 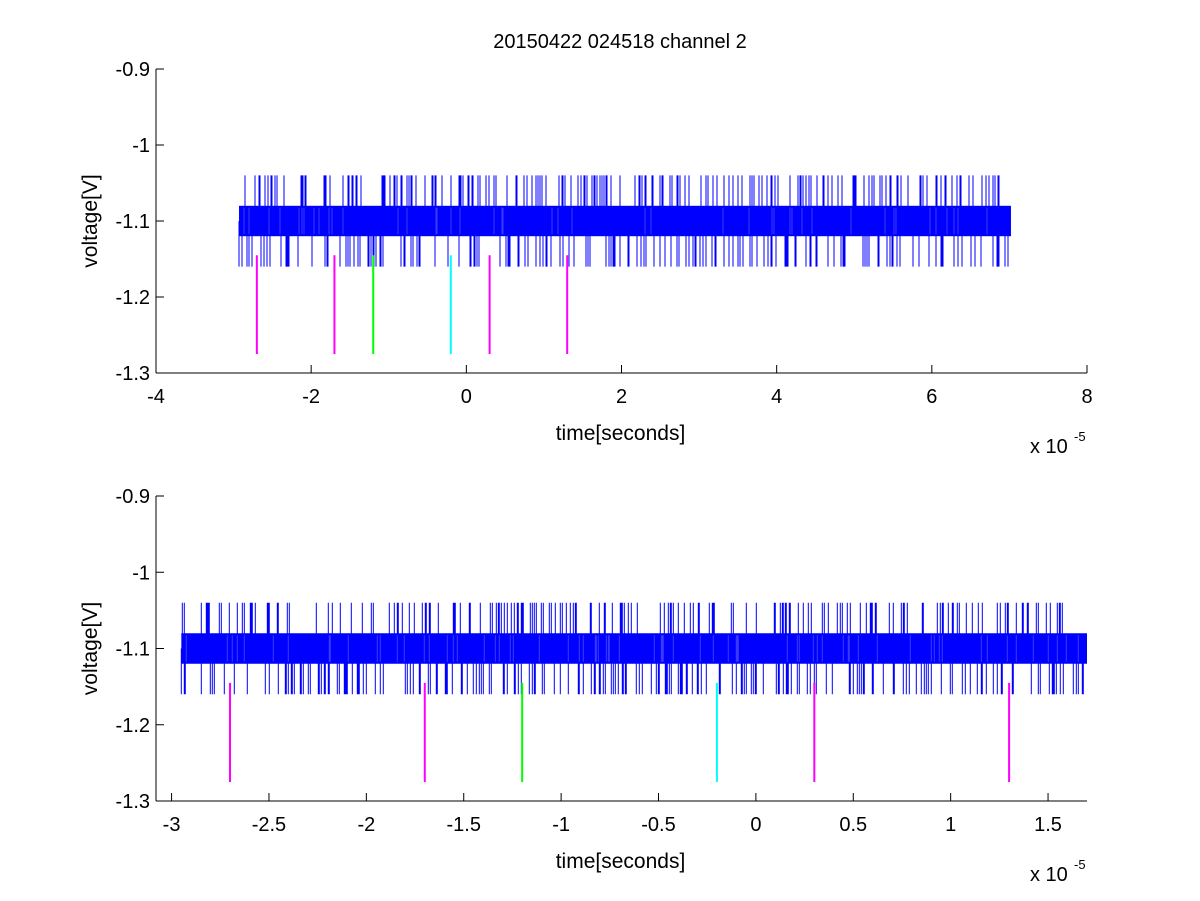 I want to click on chart0-x-exponent-label: x 10, so click(x=1049, y=447).